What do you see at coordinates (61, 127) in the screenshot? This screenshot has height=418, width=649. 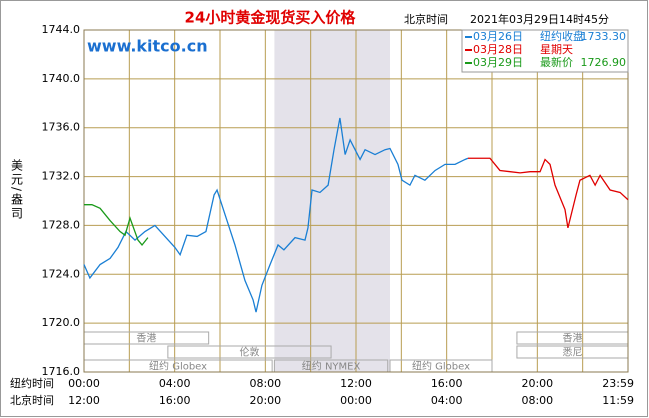 I see `y-tick-label: 1736.0` at bounding box center [61, 127].